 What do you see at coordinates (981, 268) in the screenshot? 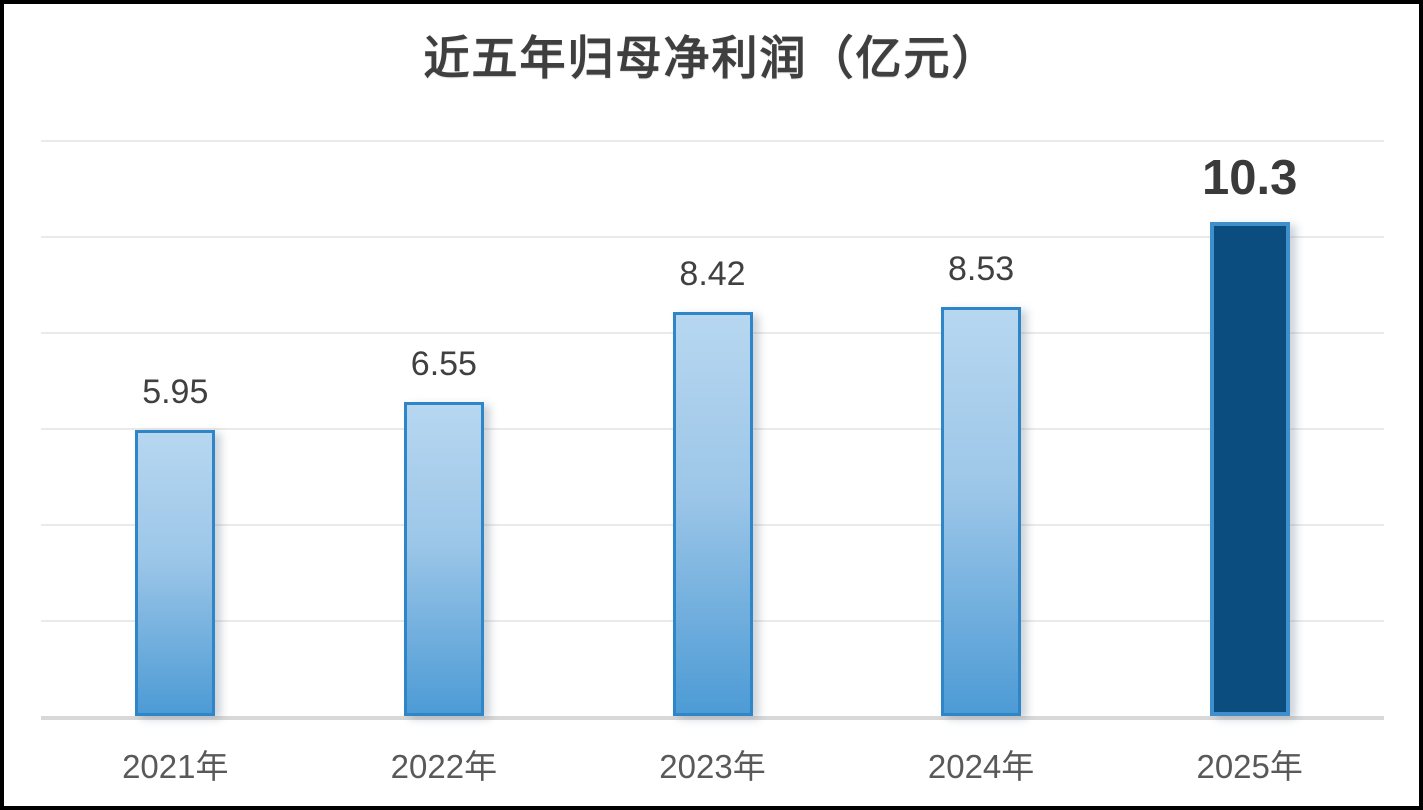
I see `bar-value-label: 8.53` at bounding box center [981, 268].